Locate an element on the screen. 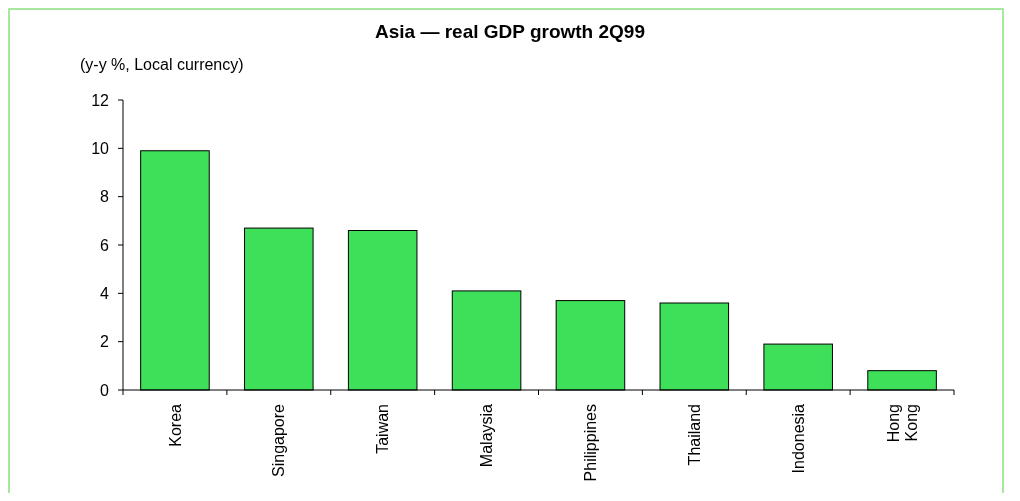 This screenshot has height=501, width=1020. y-tick-label: 10 is located at coordinates (100, 148).